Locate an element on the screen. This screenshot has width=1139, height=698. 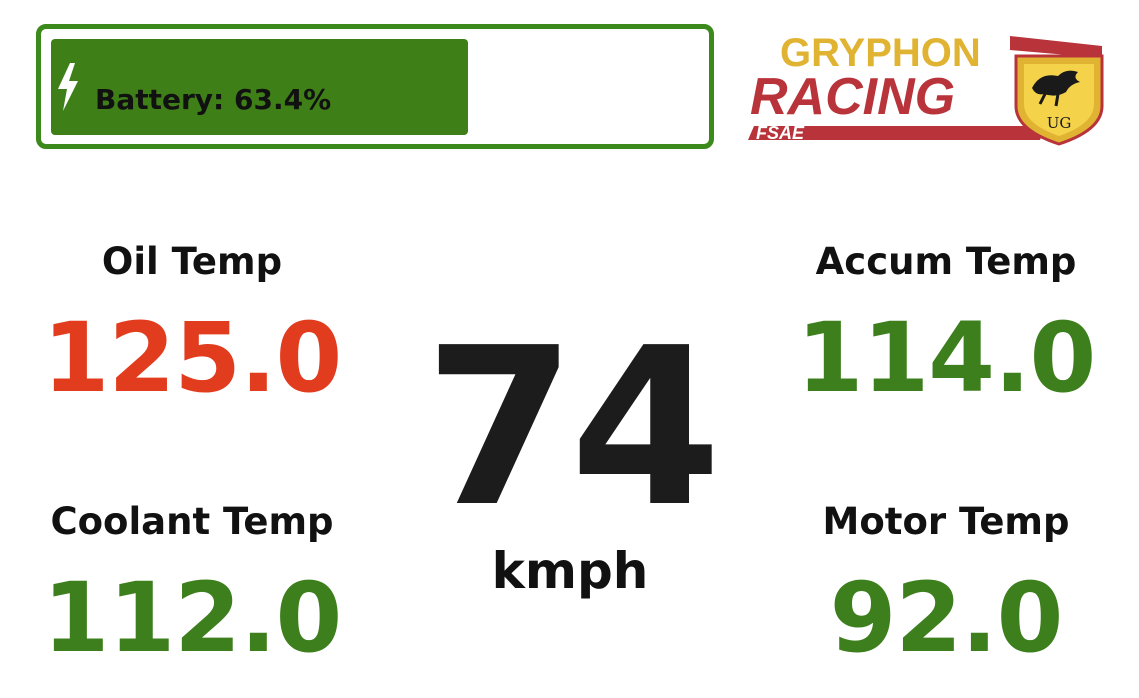
logo-line1: GRYPHON is located at coordinates (880, 53).